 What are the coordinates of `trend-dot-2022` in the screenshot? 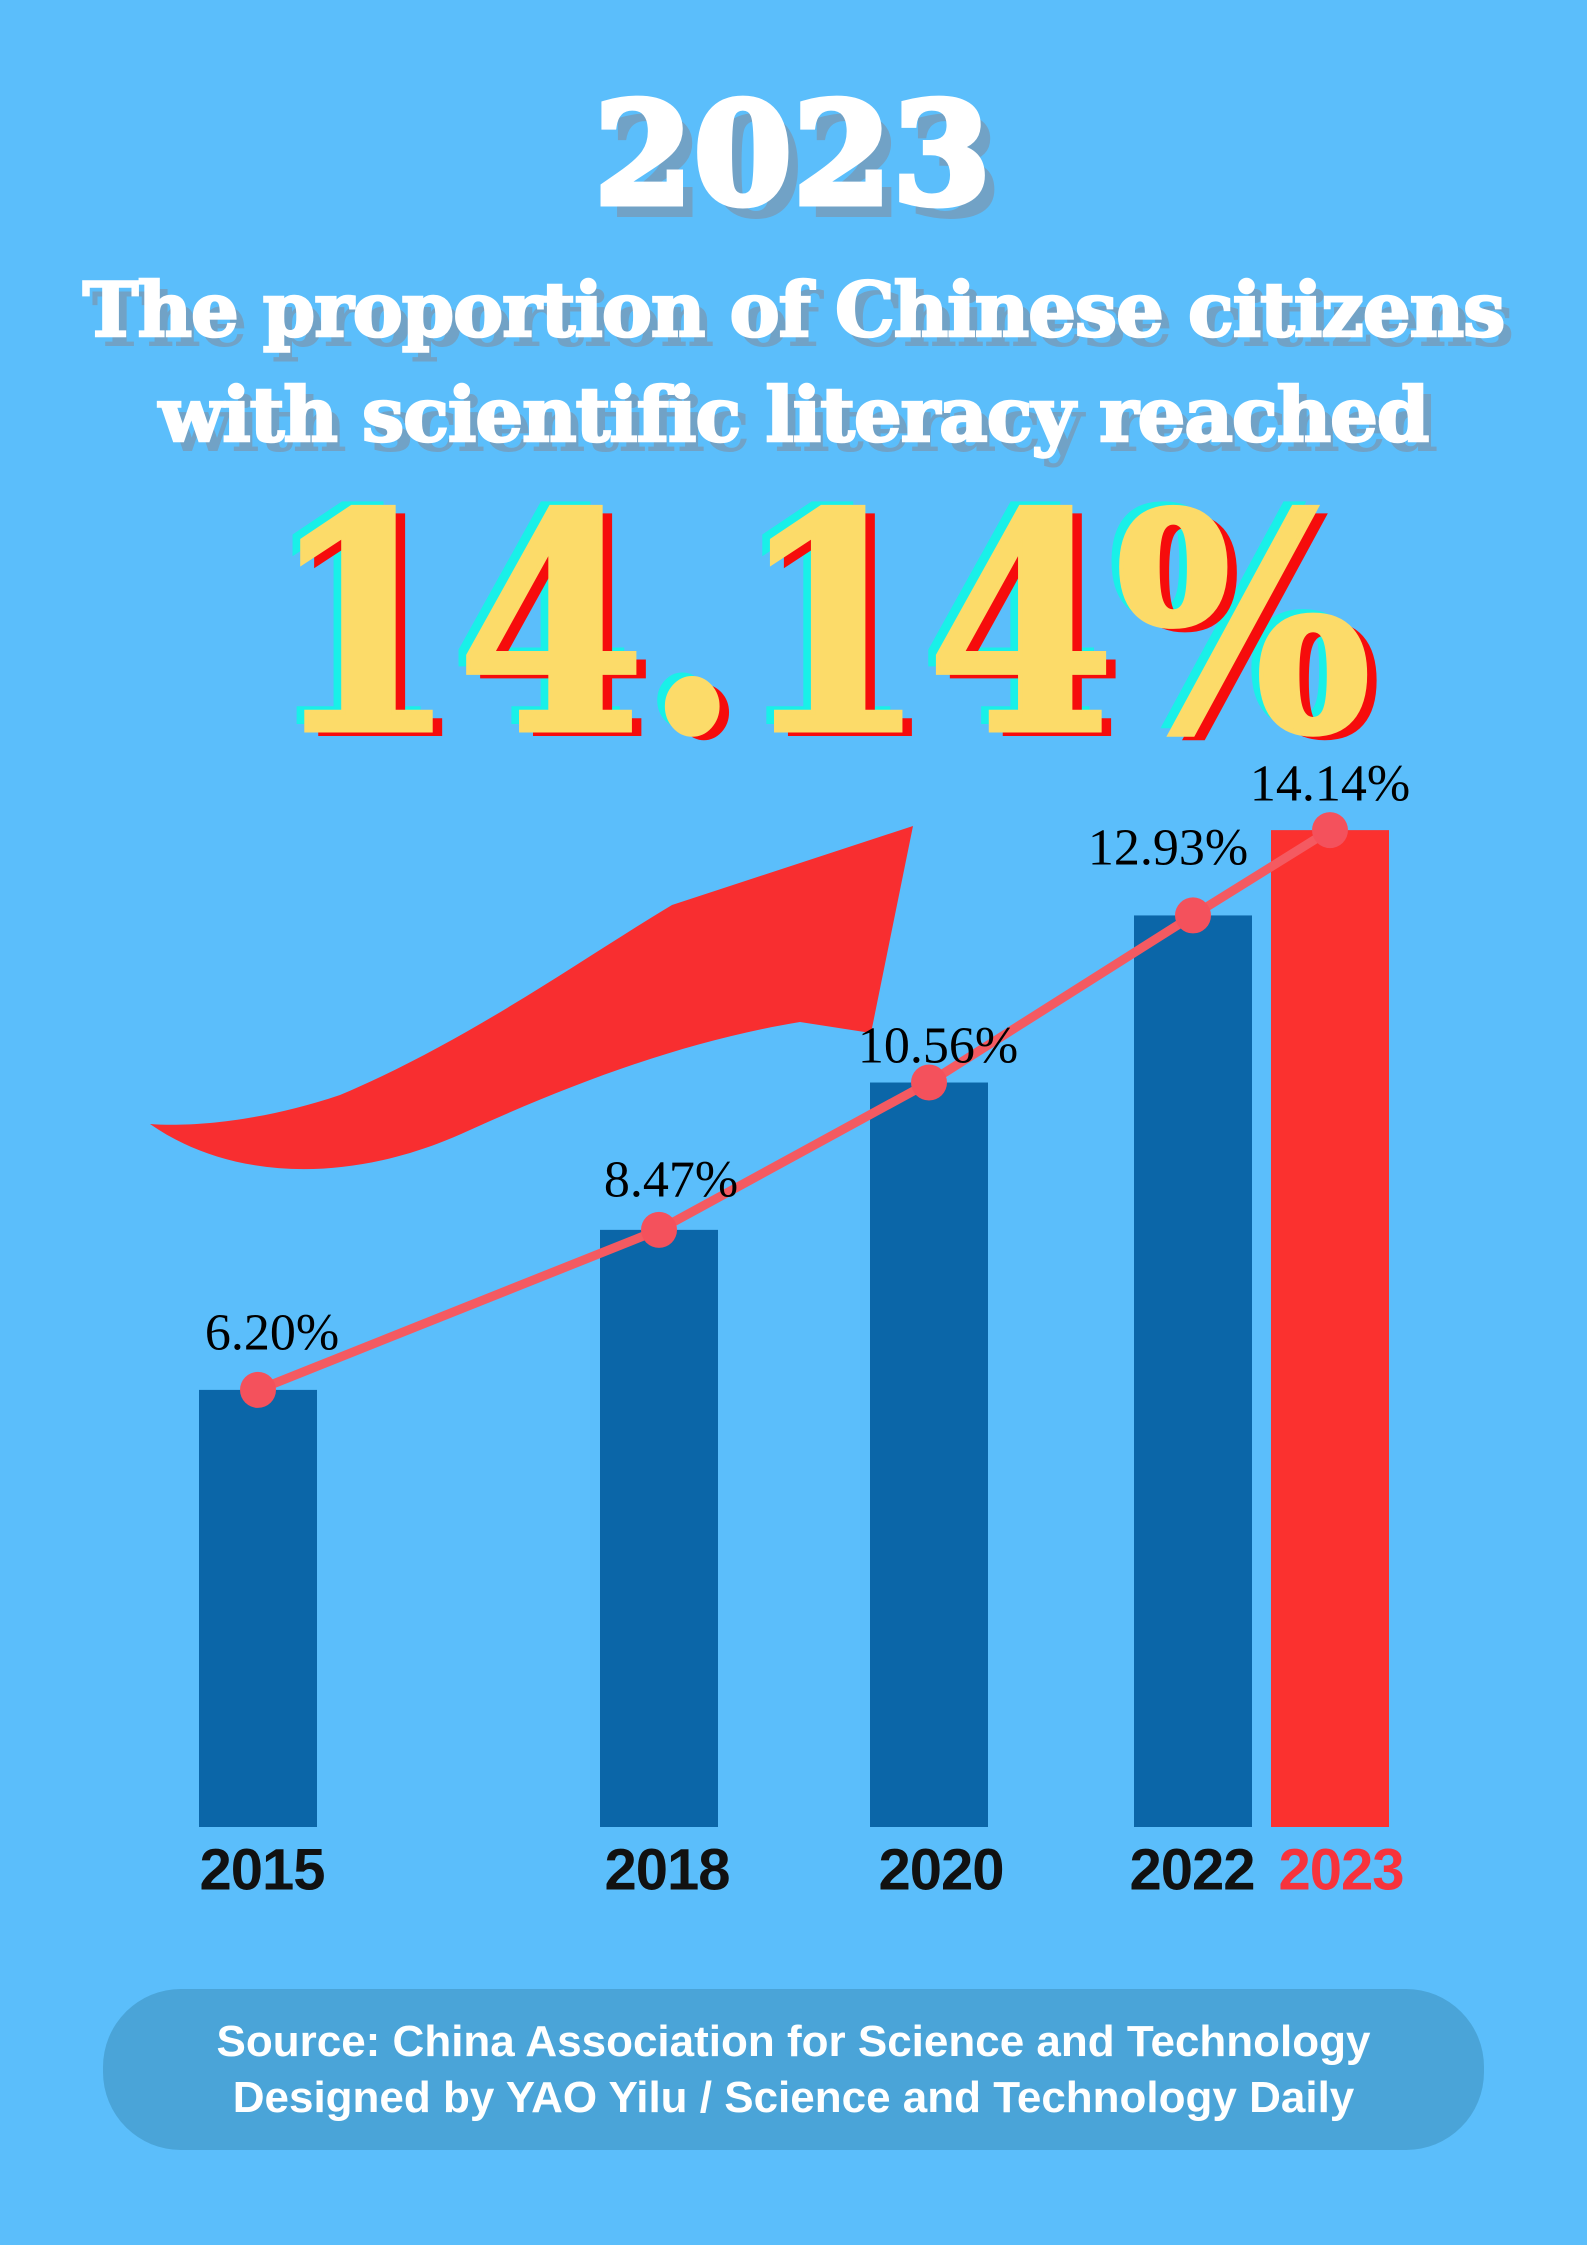 It's located at (1193, 915).